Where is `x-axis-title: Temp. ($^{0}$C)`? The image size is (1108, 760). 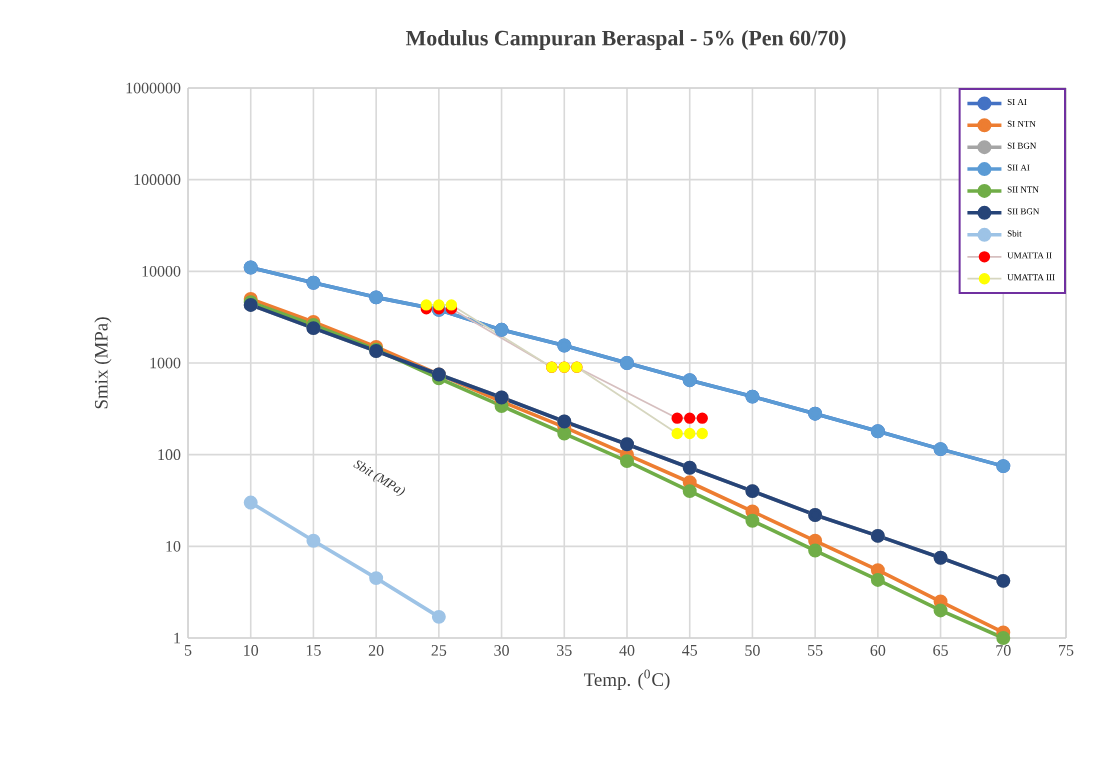 x-axis-title: Temp. ($^{0}$C) is located at coordinates (626, 679).